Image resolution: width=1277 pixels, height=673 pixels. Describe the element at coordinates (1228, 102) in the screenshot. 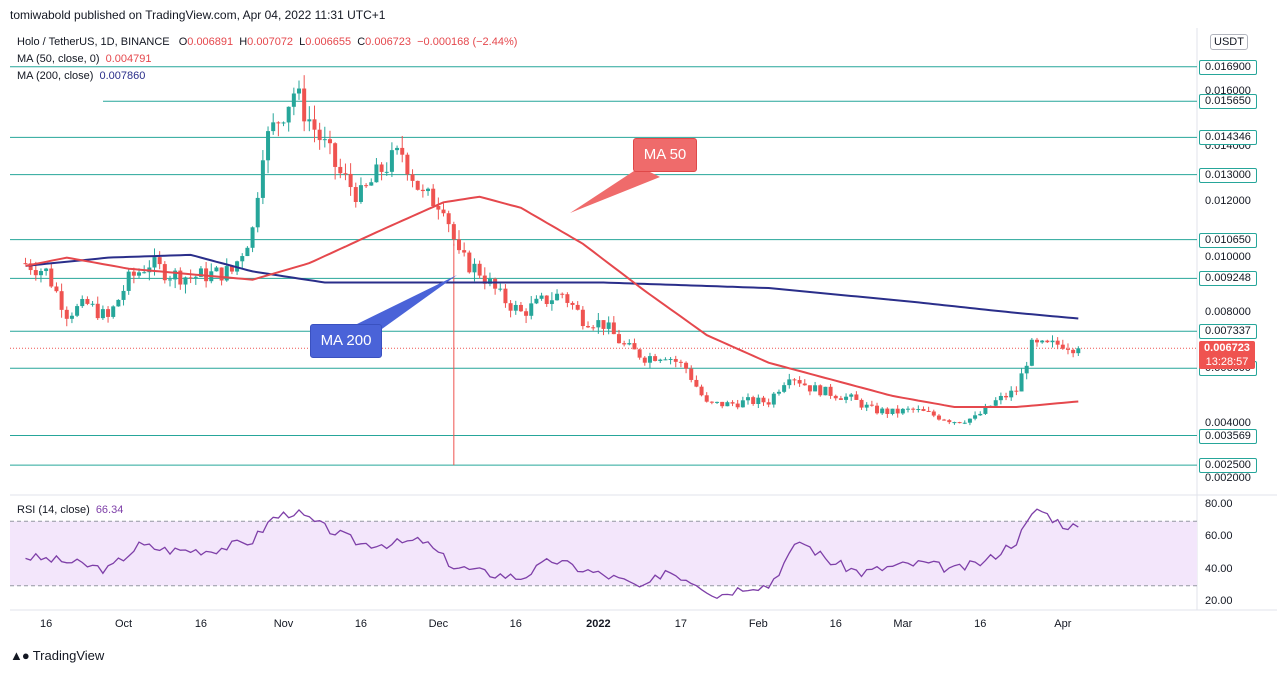

I see `level-label-1: 0.015650` at that location.